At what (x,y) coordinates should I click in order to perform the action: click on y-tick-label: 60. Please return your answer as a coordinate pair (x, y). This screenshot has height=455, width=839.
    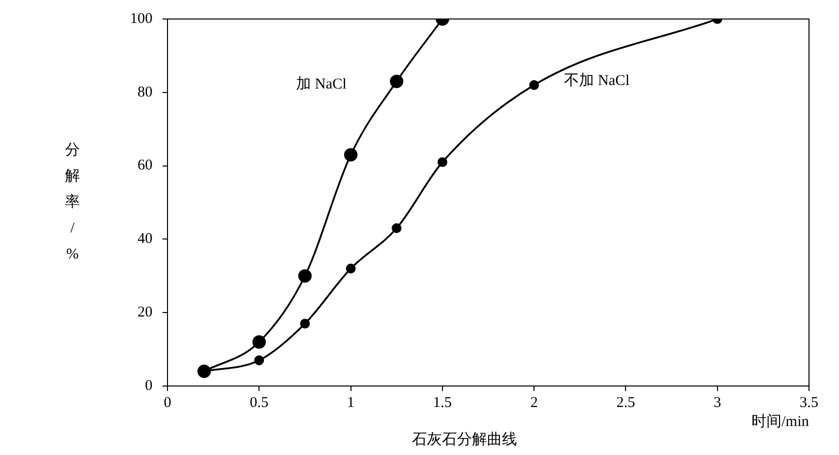
    Looking at the image, I should click on (145, 166).